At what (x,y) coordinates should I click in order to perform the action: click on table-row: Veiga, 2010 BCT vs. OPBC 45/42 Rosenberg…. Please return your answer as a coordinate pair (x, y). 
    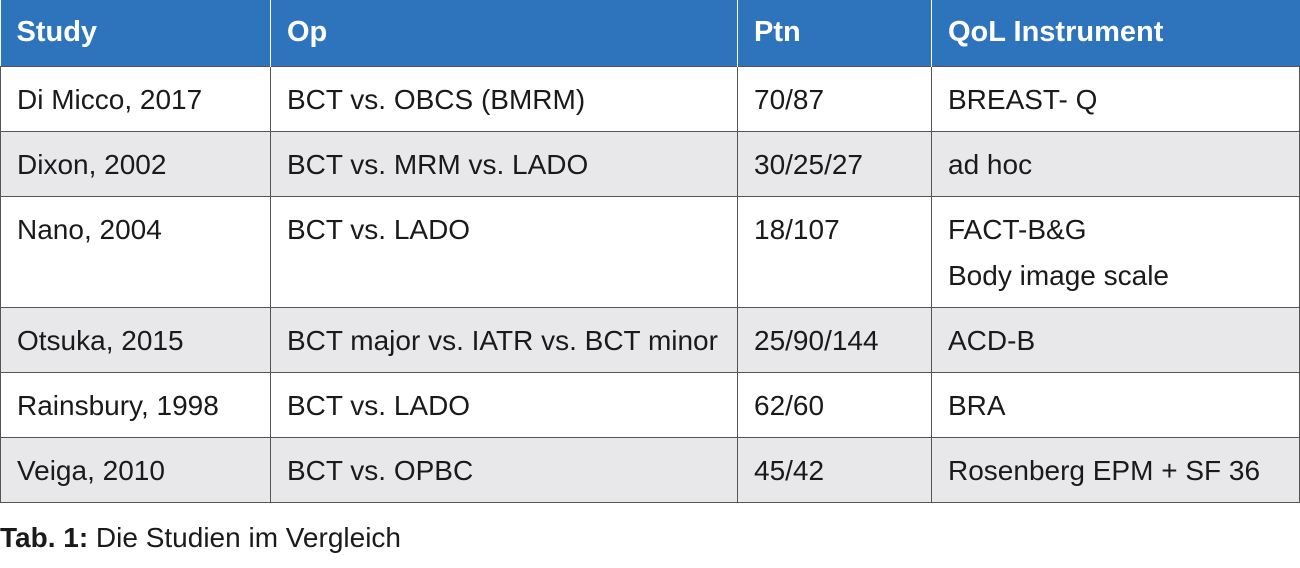
    Looking at the image, I should click on (650, 469).